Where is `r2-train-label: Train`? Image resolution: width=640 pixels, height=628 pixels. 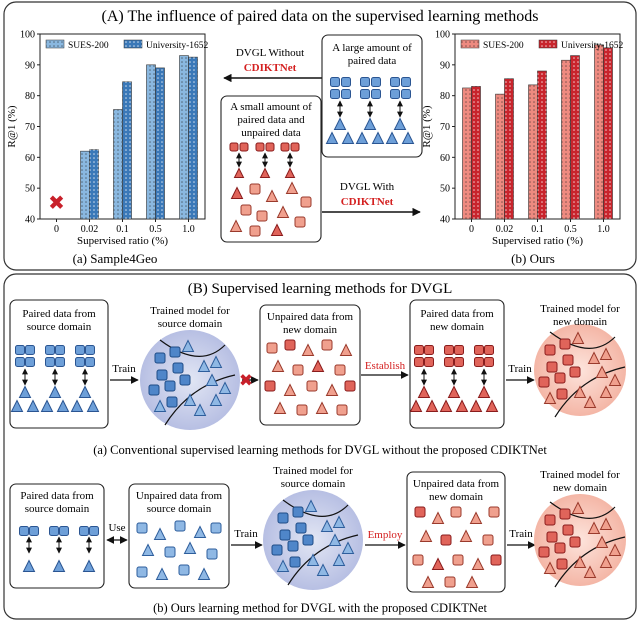 r2-train-label: Train is located at coordinates (246, 534).